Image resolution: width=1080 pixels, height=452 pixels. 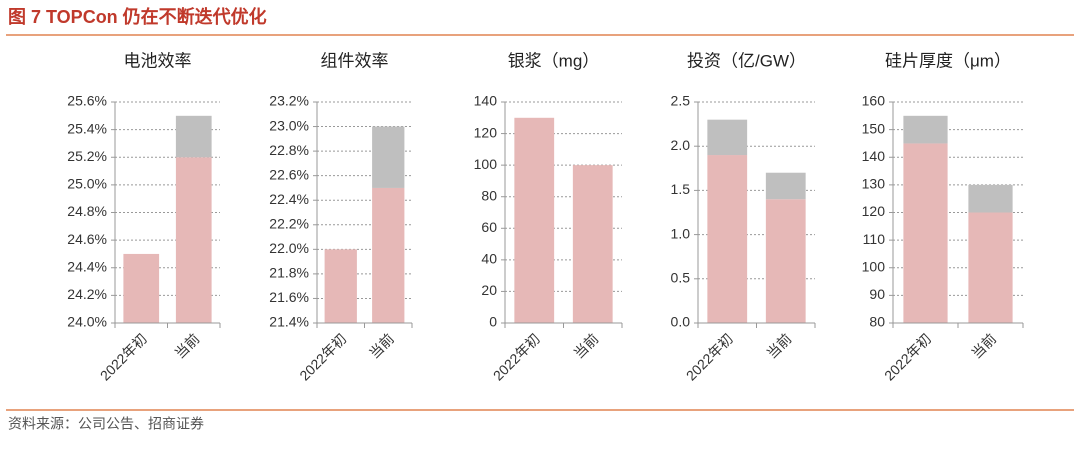 What do you see at coordinates (493, 322) in the screenshot?
I see `y-tick-label: 0` at bounding box center [493, 322].